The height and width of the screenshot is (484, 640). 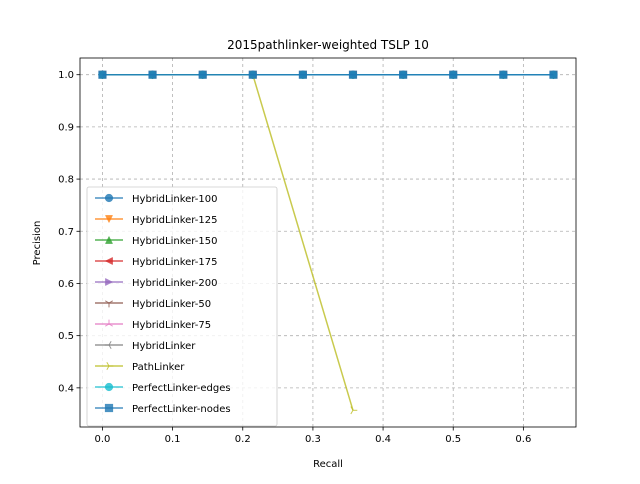 I want to click on legend-entry: HybridLinker-50, so click(x=153, y=304).